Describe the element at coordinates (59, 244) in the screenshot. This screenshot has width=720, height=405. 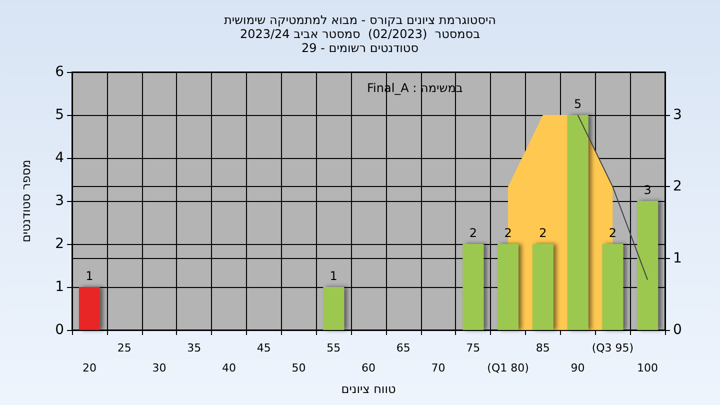
I see `y-tick-label: 2` at that location.